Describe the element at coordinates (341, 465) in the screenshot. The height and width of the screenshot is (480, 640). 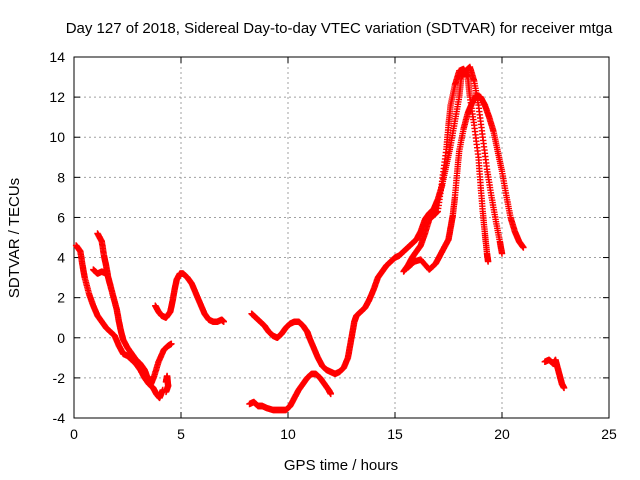
I see `x-axis-title: GPS time / hours` at that location.